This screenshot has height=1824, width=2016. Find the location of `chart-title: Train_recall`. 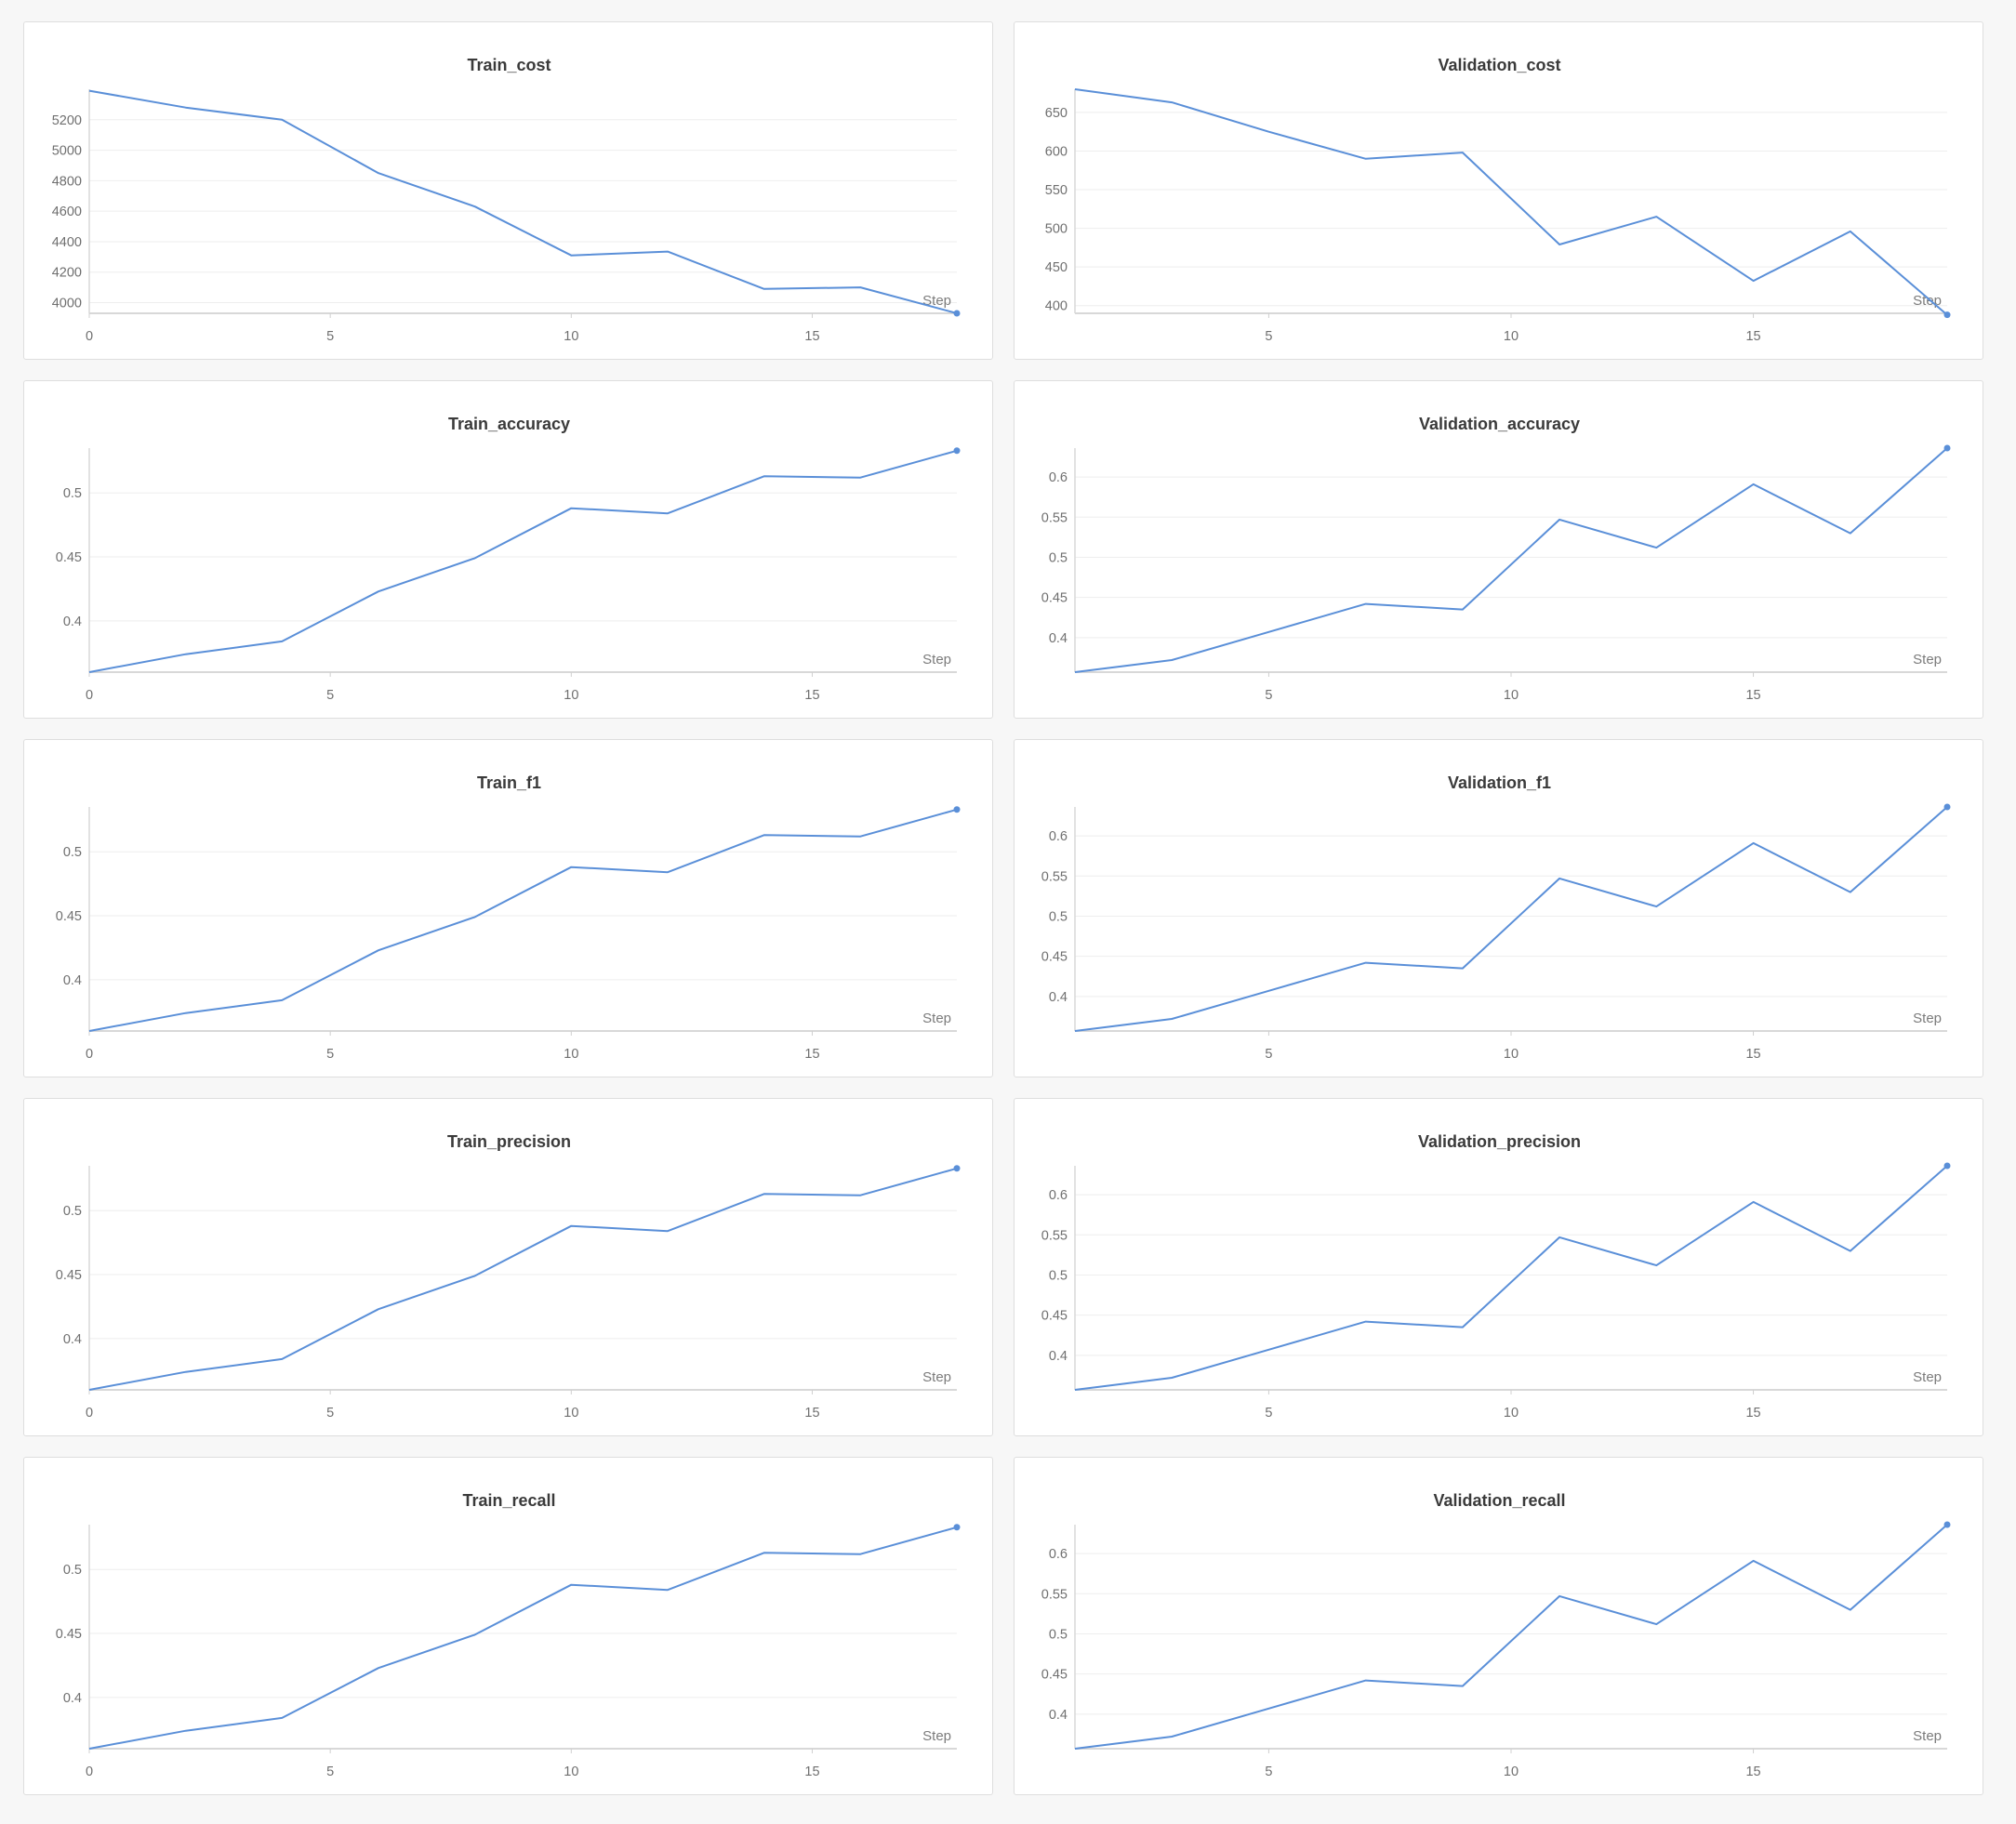

chart-title: Train_recall is located at coordinates (508, 1500).